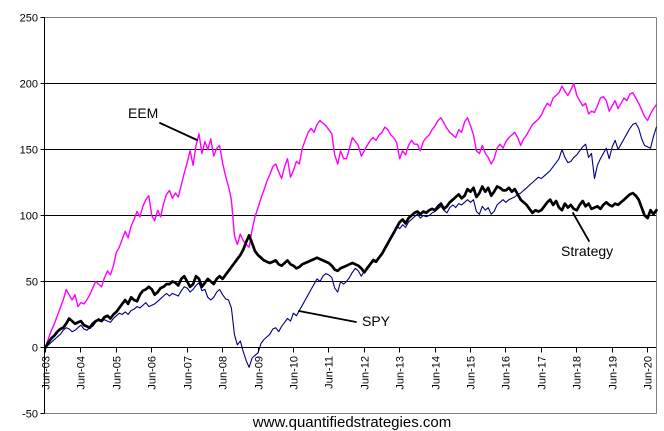 The height and width of the screenshot is (431, 664). I want to click on x-tick-label: Jun-05, so click(118, 373).